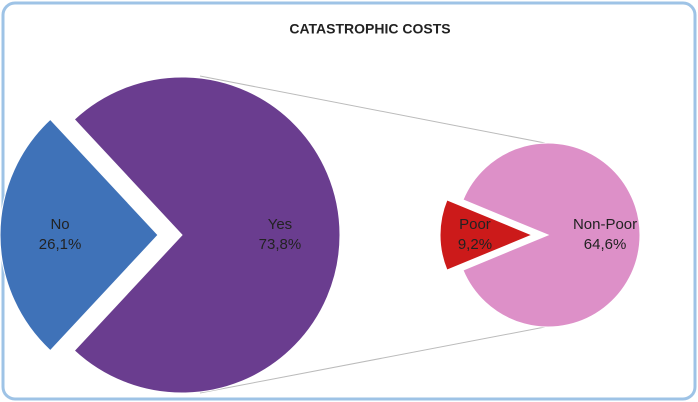 This screenshot has height=402, width=698. Describe the element at coordinates (60, 244) in the screenshot. I see `slice-value-label: 26,1%` at that location.